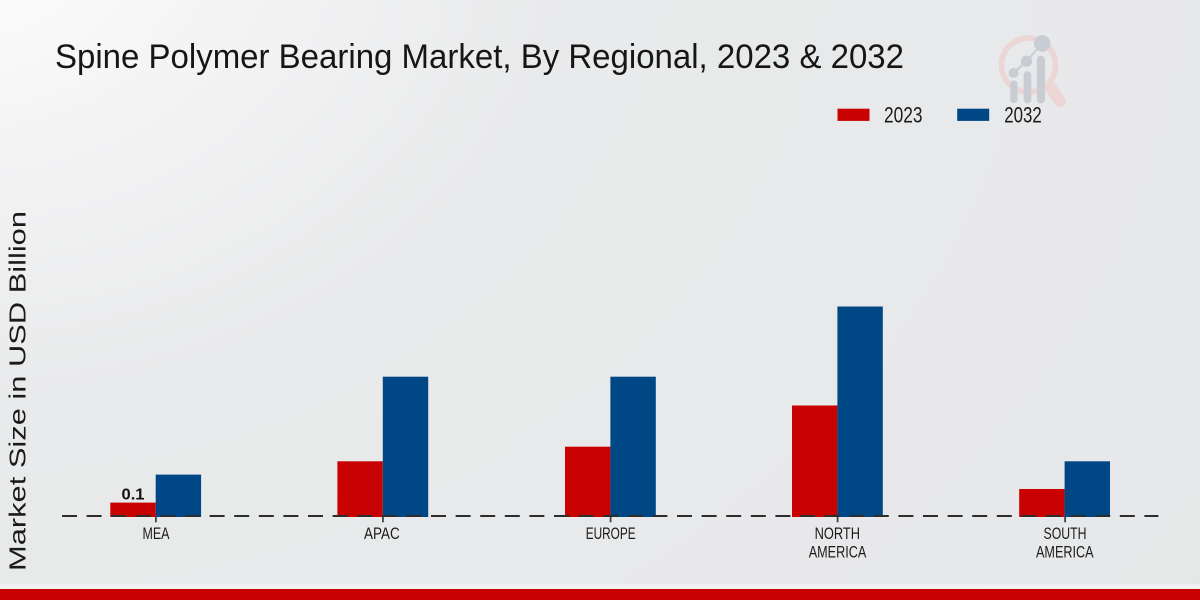 The width and height of the screenshot is (1200, 600). What do you see at coordinates (382, 533) in the screenshot?
I see `svg-text: APAC` at bounding box center [382, 533].